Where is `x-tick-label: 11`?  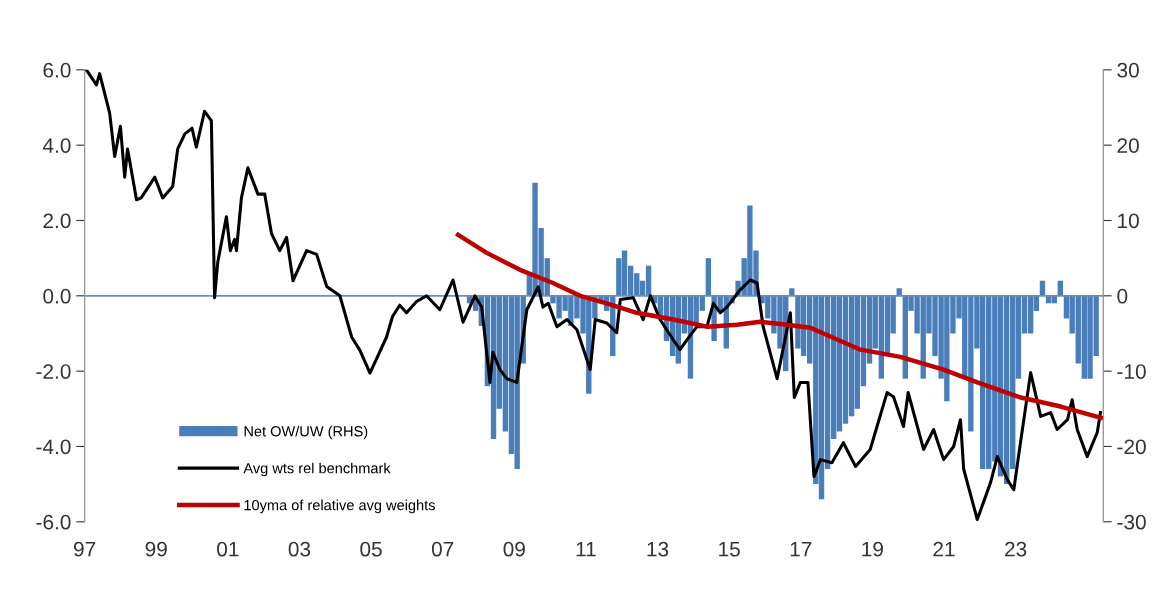 x-tick-label: 11 is located at coordinates (586, 549).